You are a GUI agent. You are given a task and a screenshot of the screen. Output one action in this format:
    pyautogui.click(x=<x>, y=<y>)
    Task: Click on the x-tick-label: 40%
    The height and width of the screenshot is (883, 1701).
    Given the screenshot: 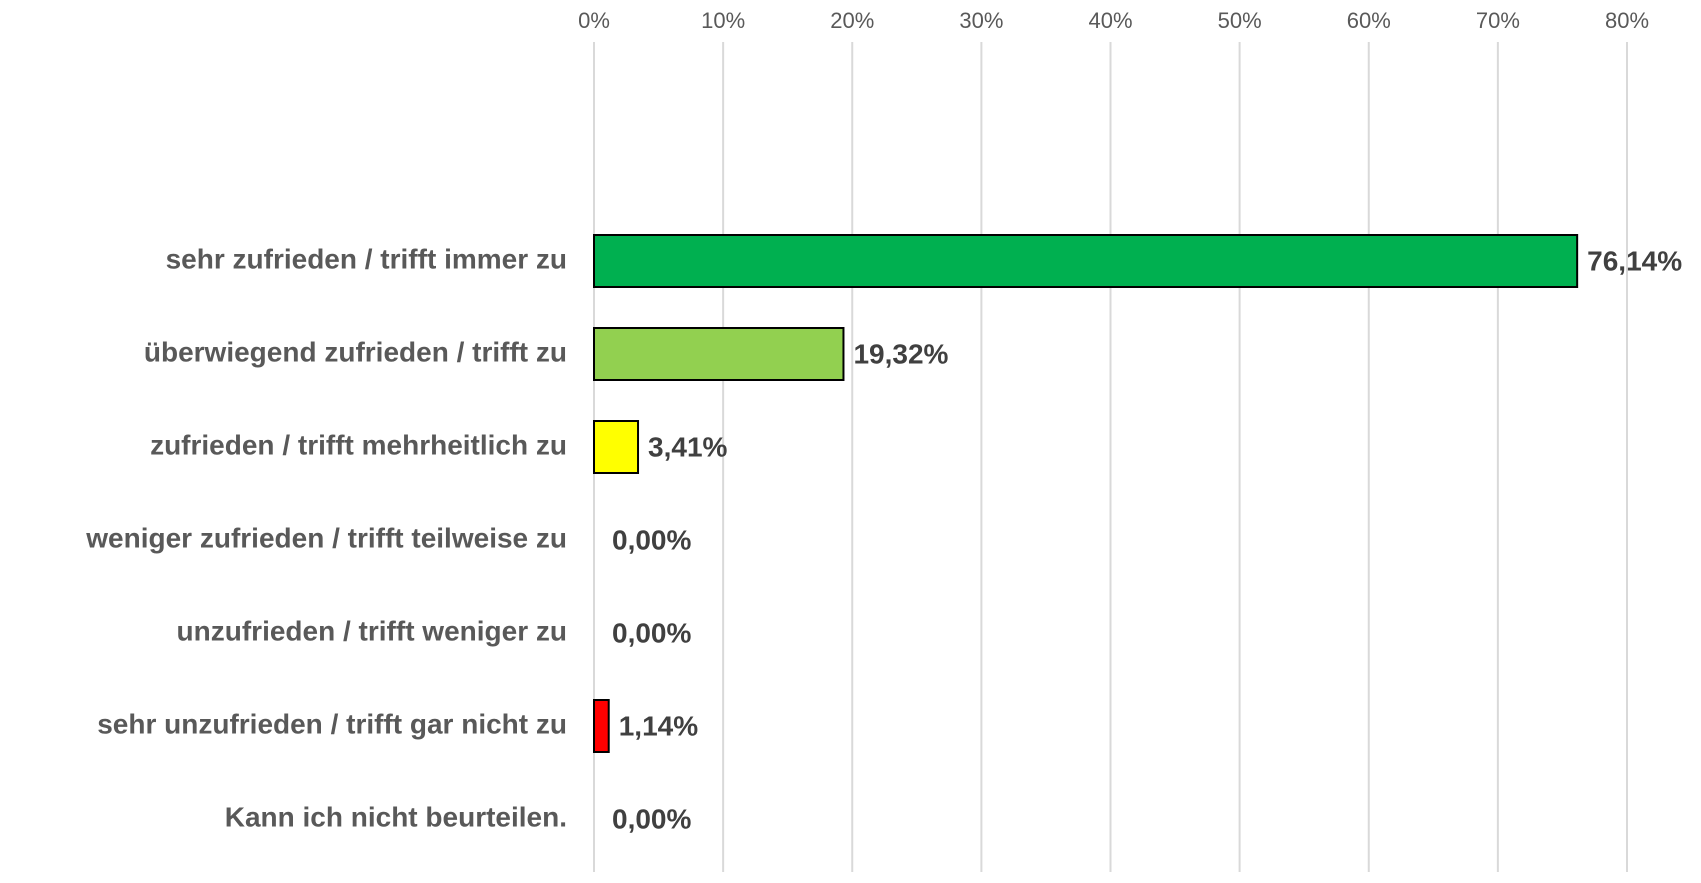 What is the action you would take?
    pyautogui.click(x=1110, y=20)
    